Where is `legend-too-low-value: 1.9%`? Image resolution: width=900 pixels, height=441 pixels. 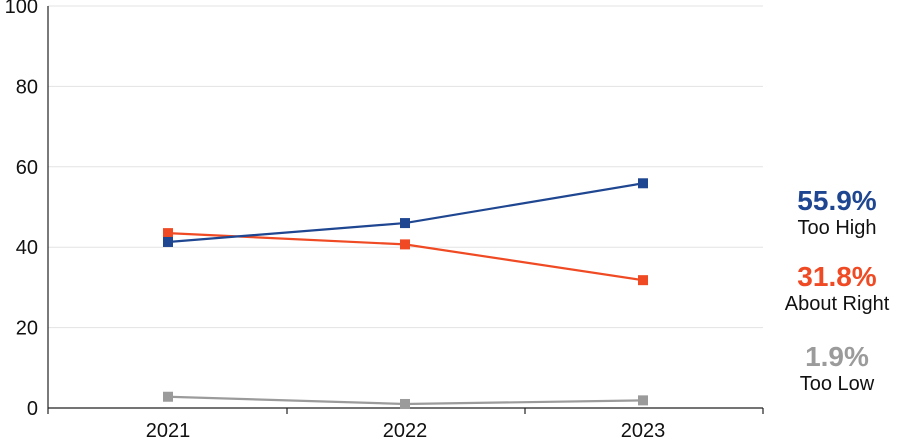
legend-too-low-value: 1.9% is located at coordinates (837, 356).